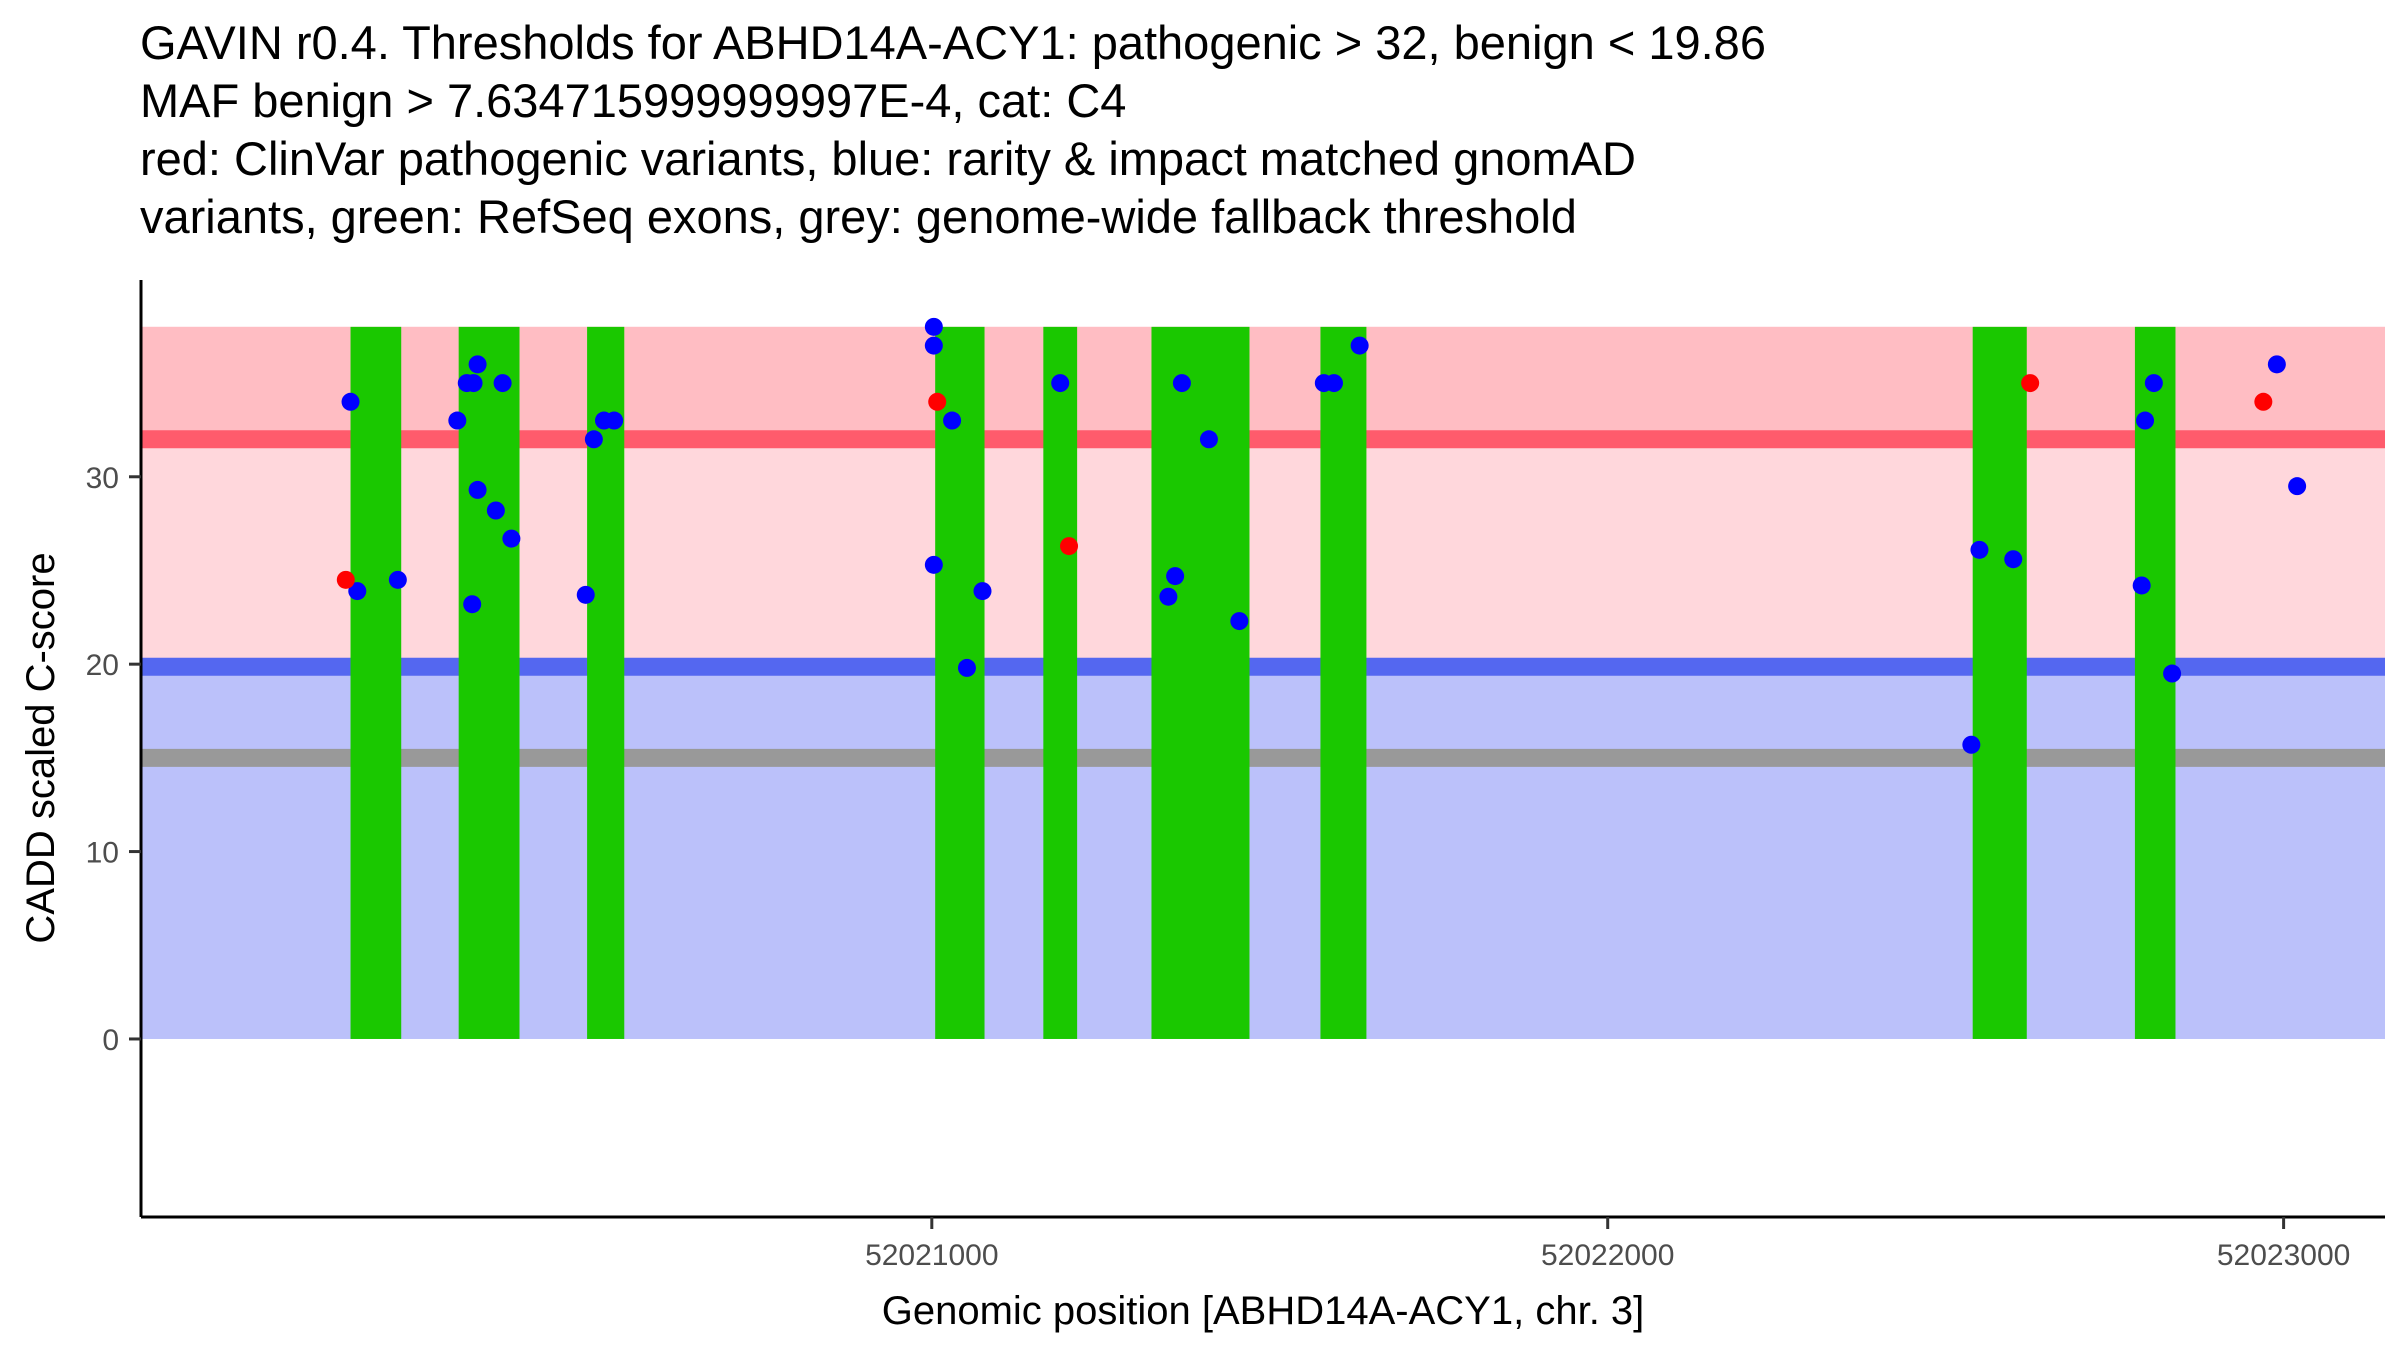 The height and width of the screenshot is (1350, 2400). Describe the element at coordinates (1607, 1255) in the screenshot. I see `x-tick-label: 52022000` at that location.